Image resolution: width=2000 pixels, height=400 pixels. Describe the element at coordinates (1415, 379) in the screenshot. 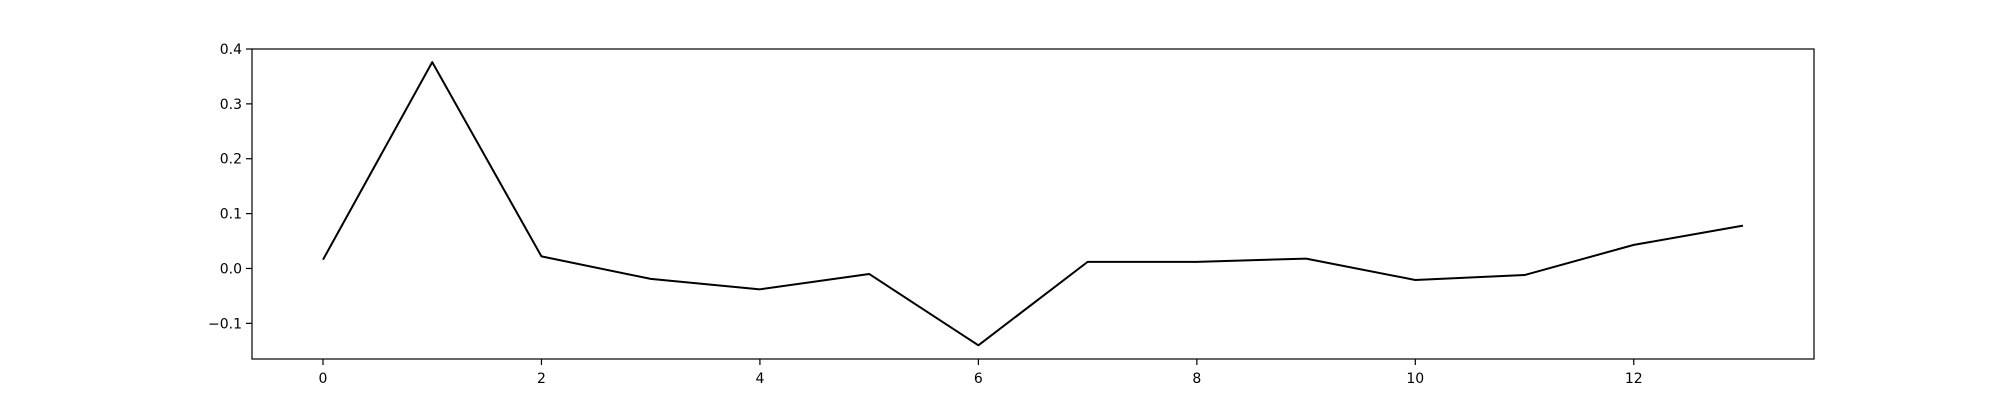

I see `x-tick-label: 10` at that location.